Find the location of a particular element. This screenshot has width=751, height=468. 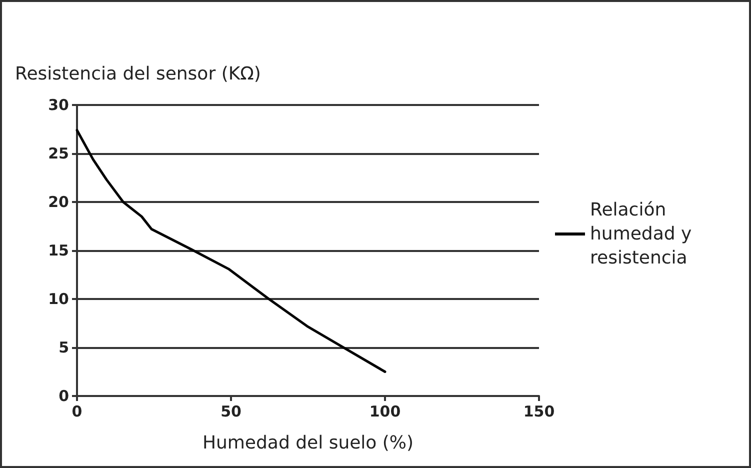

x-tick-label: 50 is located at coordinates (231, 411).